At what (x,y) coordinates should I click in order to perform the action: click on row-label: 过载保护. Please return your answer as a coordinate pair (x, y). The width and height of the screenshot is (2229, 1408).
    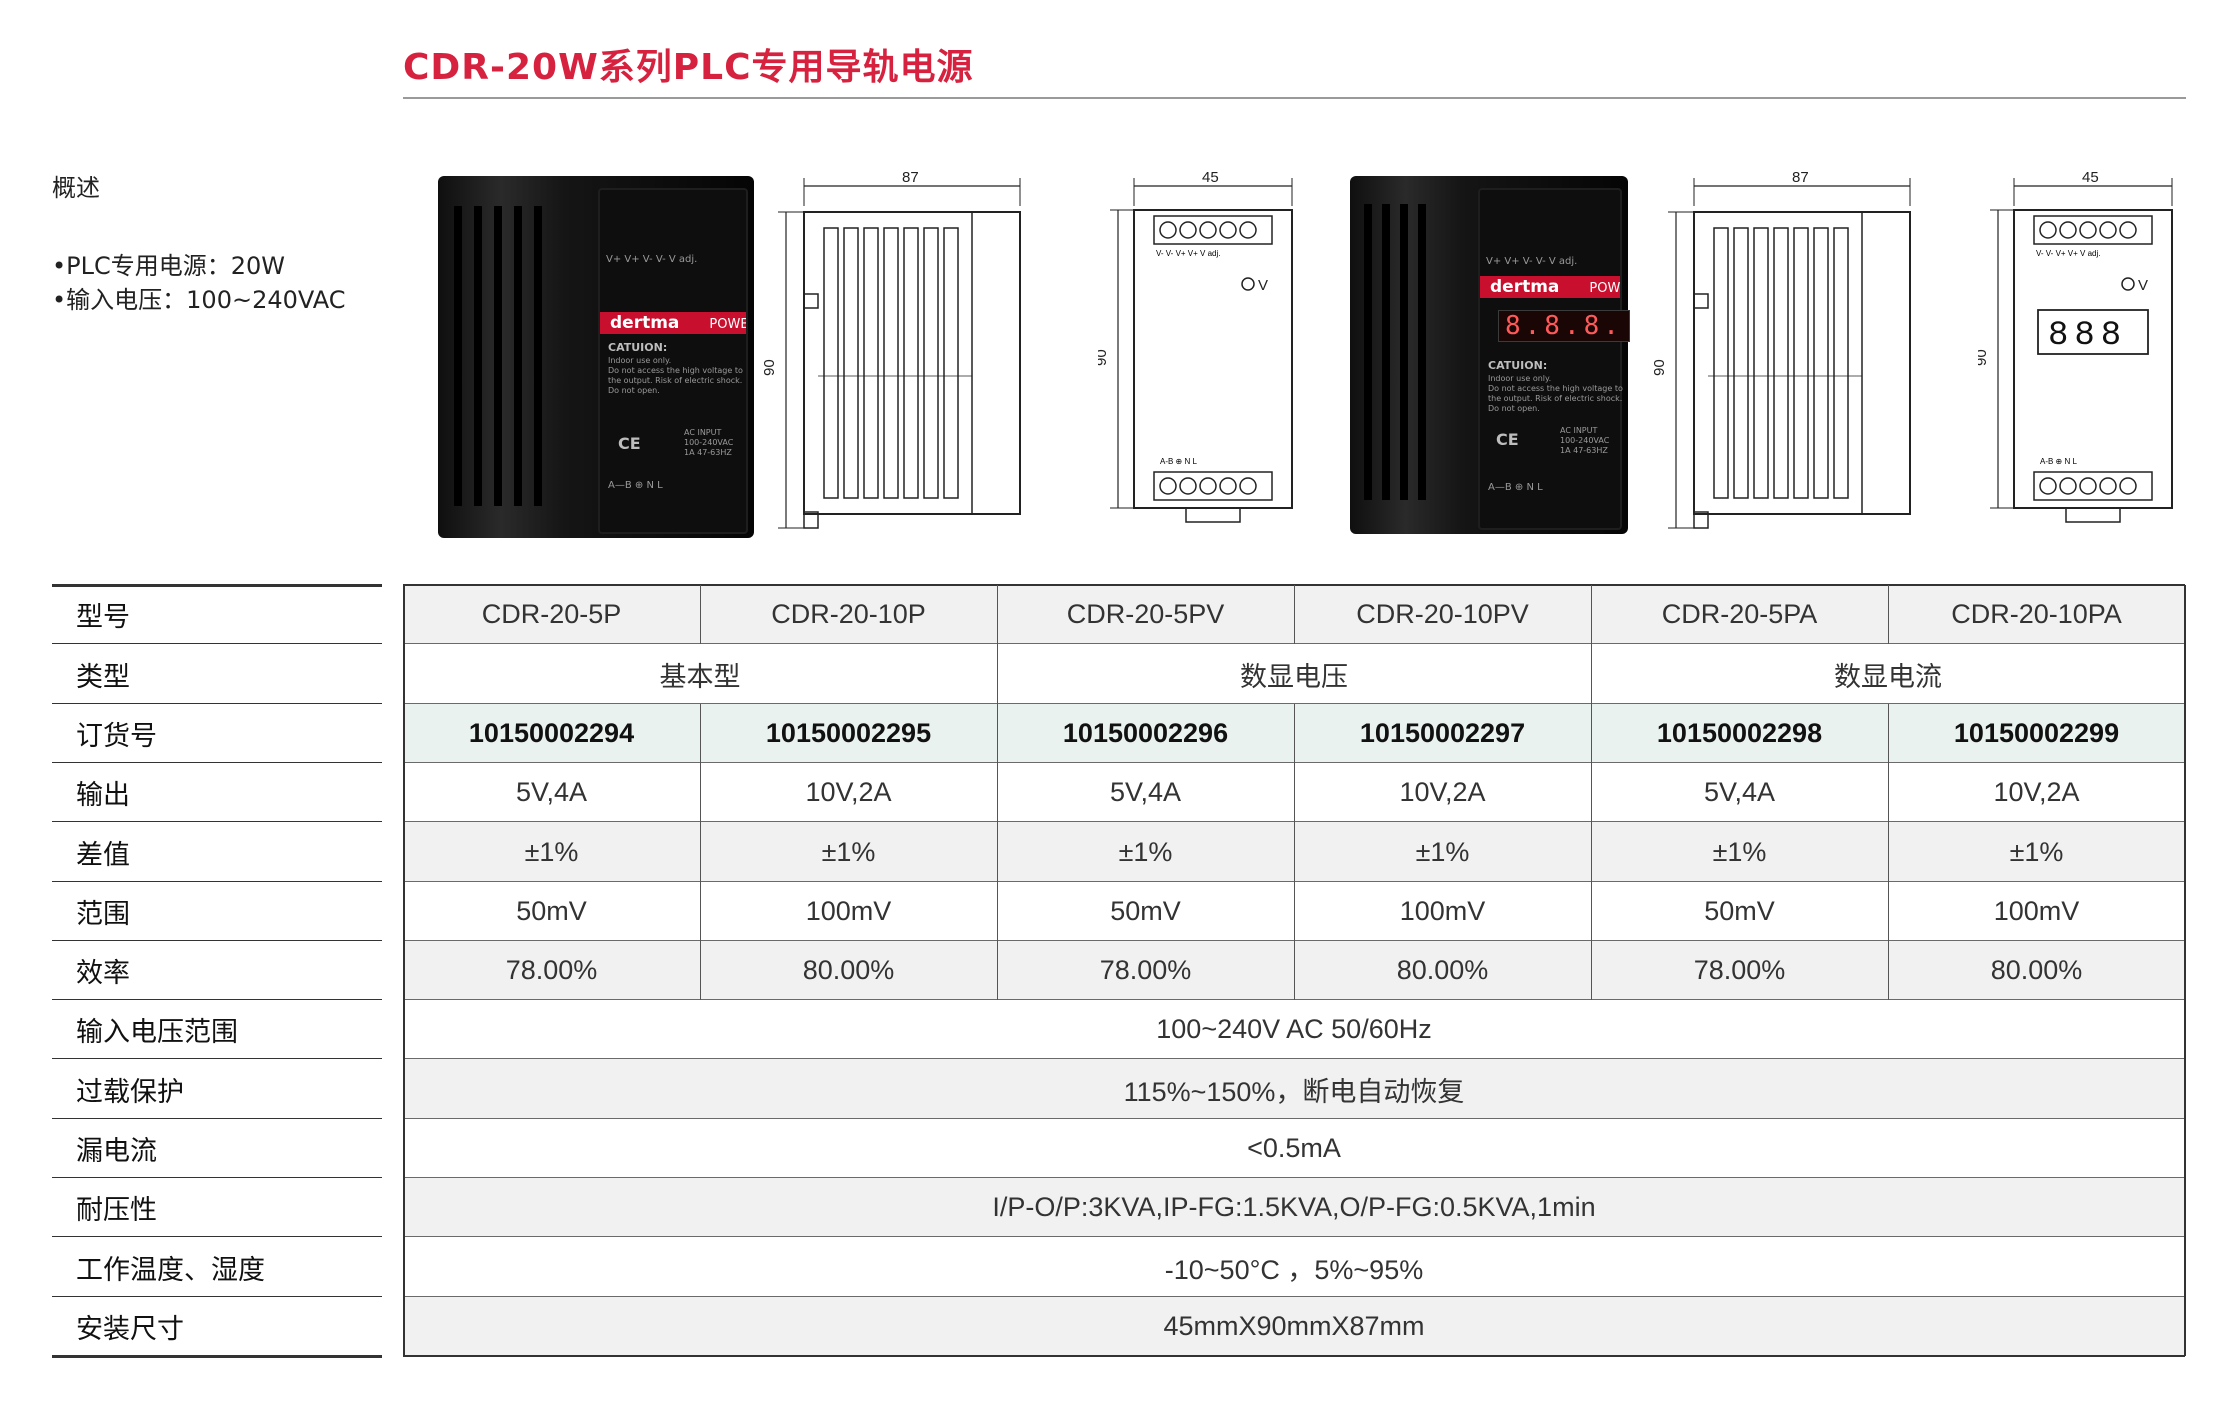
    Looking at the image, I should click on (130, 1091).